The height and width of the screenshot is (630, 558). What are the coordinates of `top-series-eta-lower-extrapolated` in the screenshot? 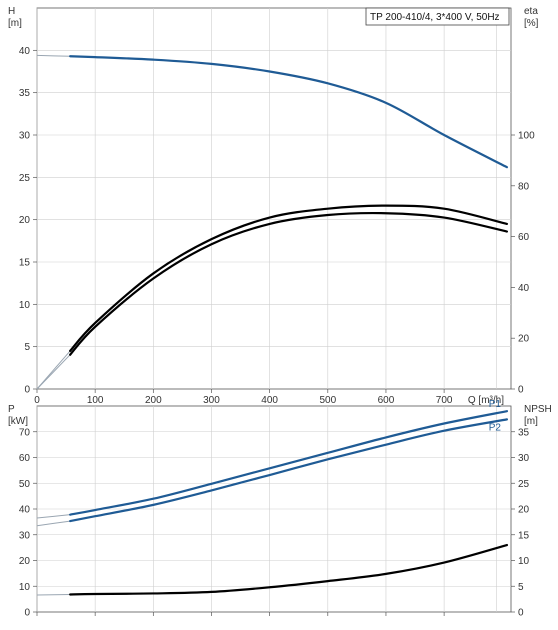 It's located at (53, 372).